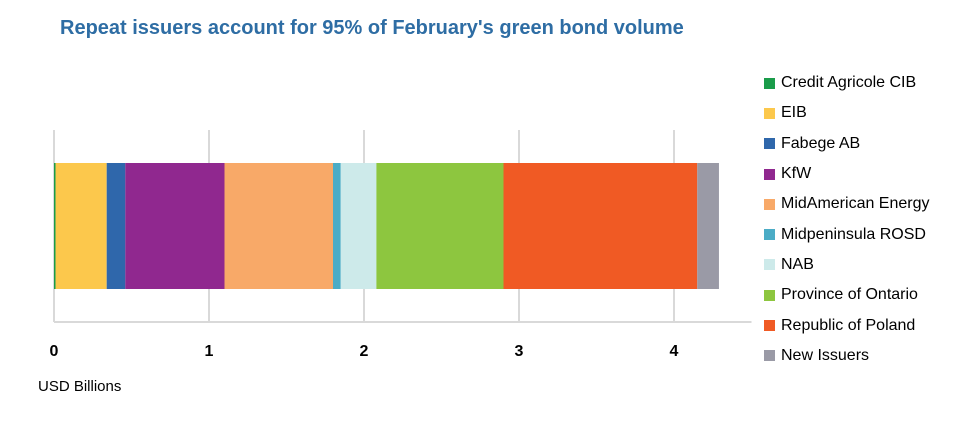  What do you see at coordinates (708, 226) in the screenshot?
I see `bar-segment-new-issuers` at bounding box center [708, 226].